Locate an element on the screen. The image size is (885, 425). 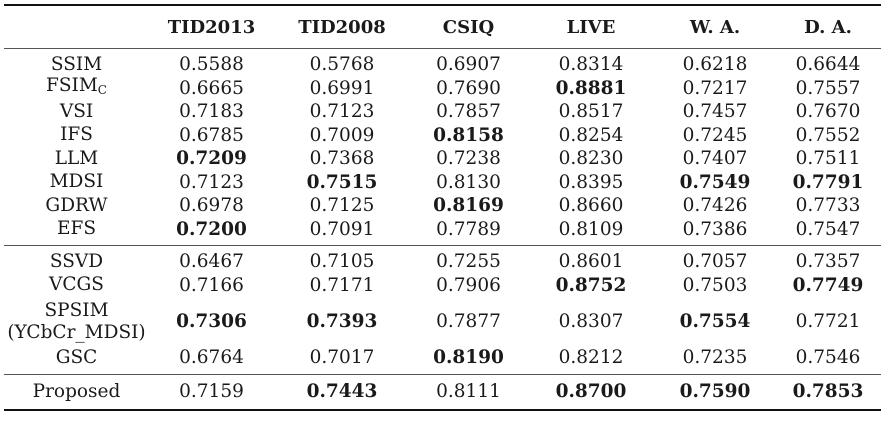
value-cell: 0.7511 is located at coordinates (828, 159).